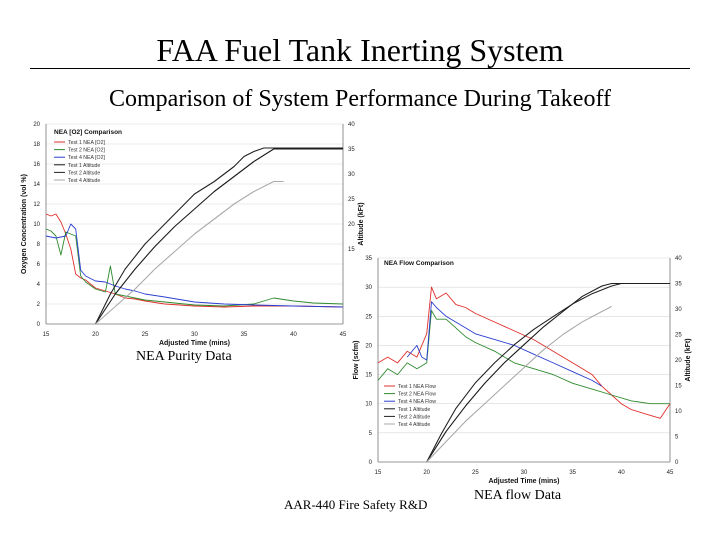 Image resolution: width=720 pixels, height=540 pixels. I want to click on y-axis-title: Flow (scfm), so click(356, 360).